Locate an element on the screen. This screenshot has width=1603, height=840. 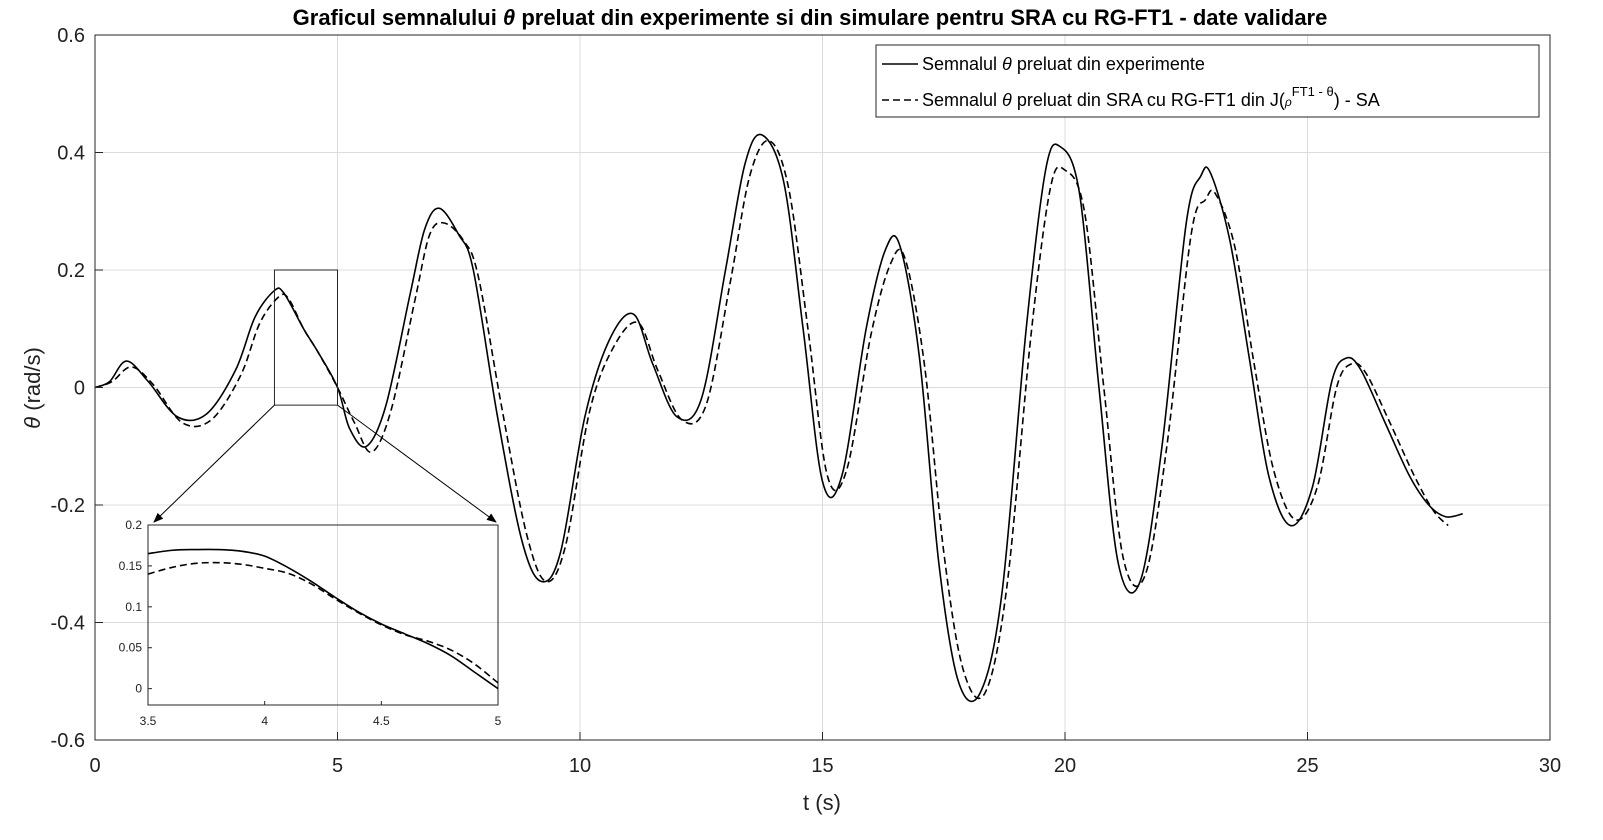
zoom-annotation is located at coordinates (325, 396).